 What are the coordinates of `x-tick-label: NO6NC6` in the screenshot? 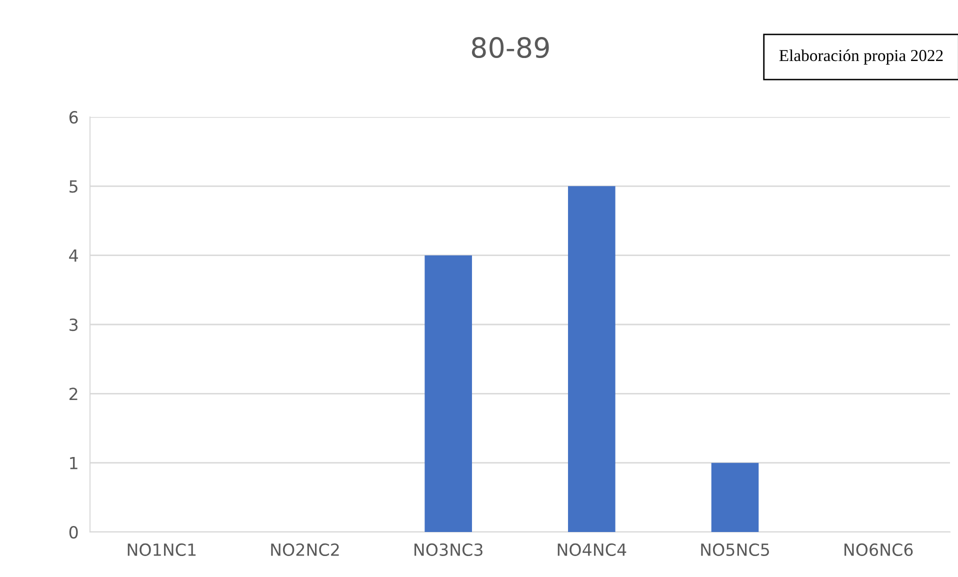 It's located at (878, 549).